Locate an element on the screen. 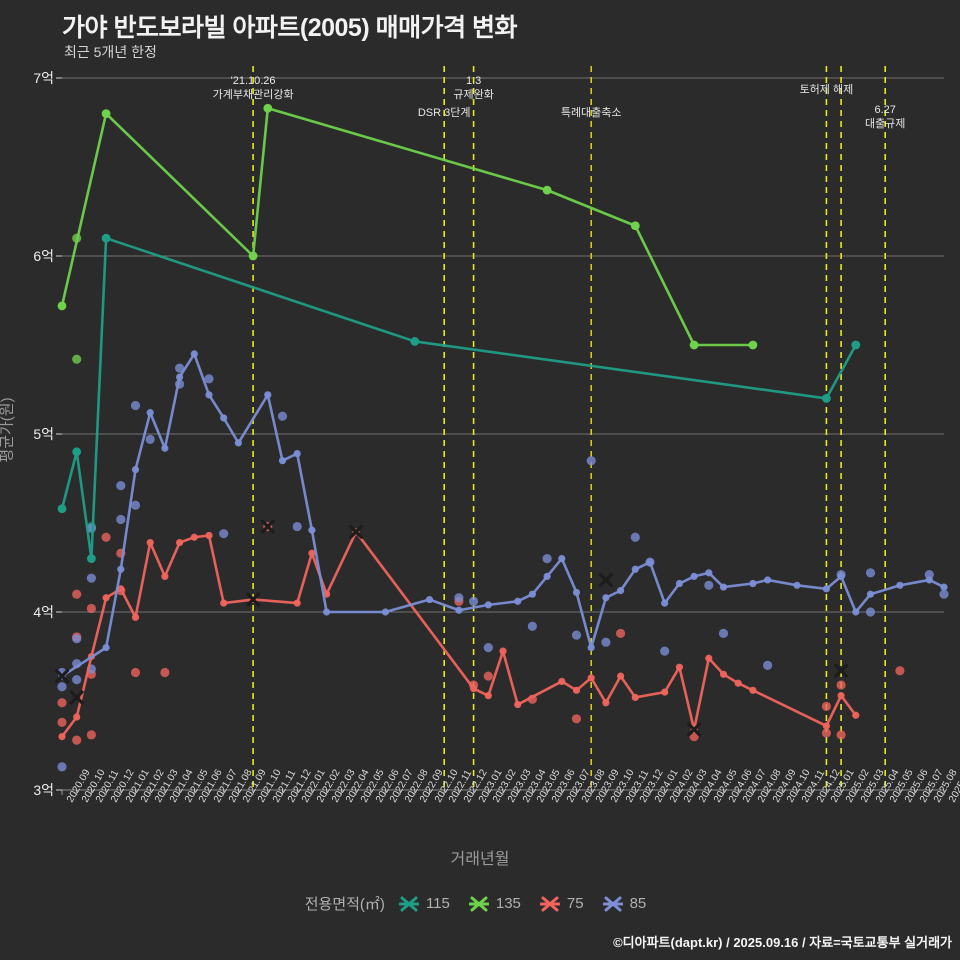 This screenshot has width=960, height=960. legend: 전용면적(㎡) 115 135 75 85 is located at coordinates (480, 903).